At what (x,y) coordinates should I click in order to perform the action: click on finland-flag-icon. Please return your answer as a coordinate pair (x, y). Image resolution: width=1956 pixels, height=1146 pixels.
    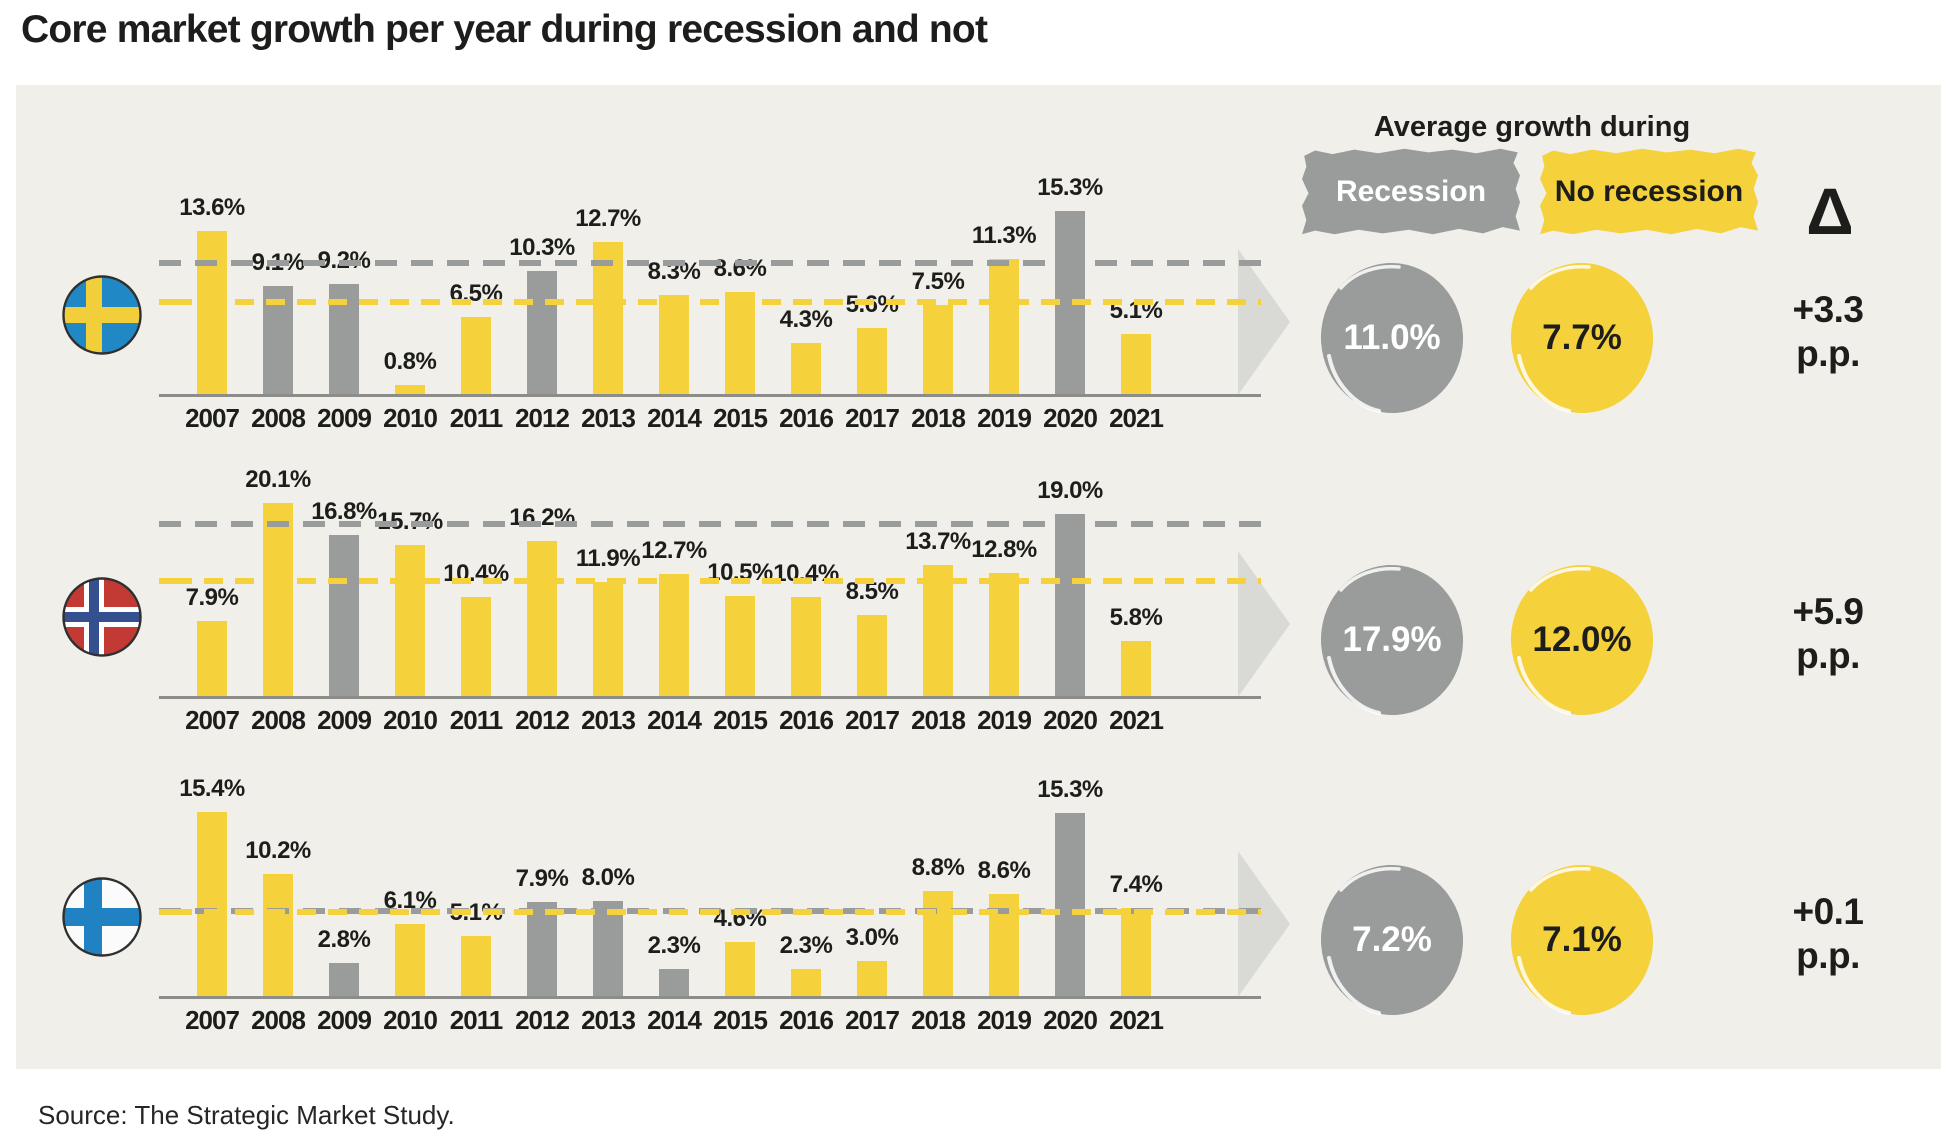
    Looking at the image, I should click on (102, 917).